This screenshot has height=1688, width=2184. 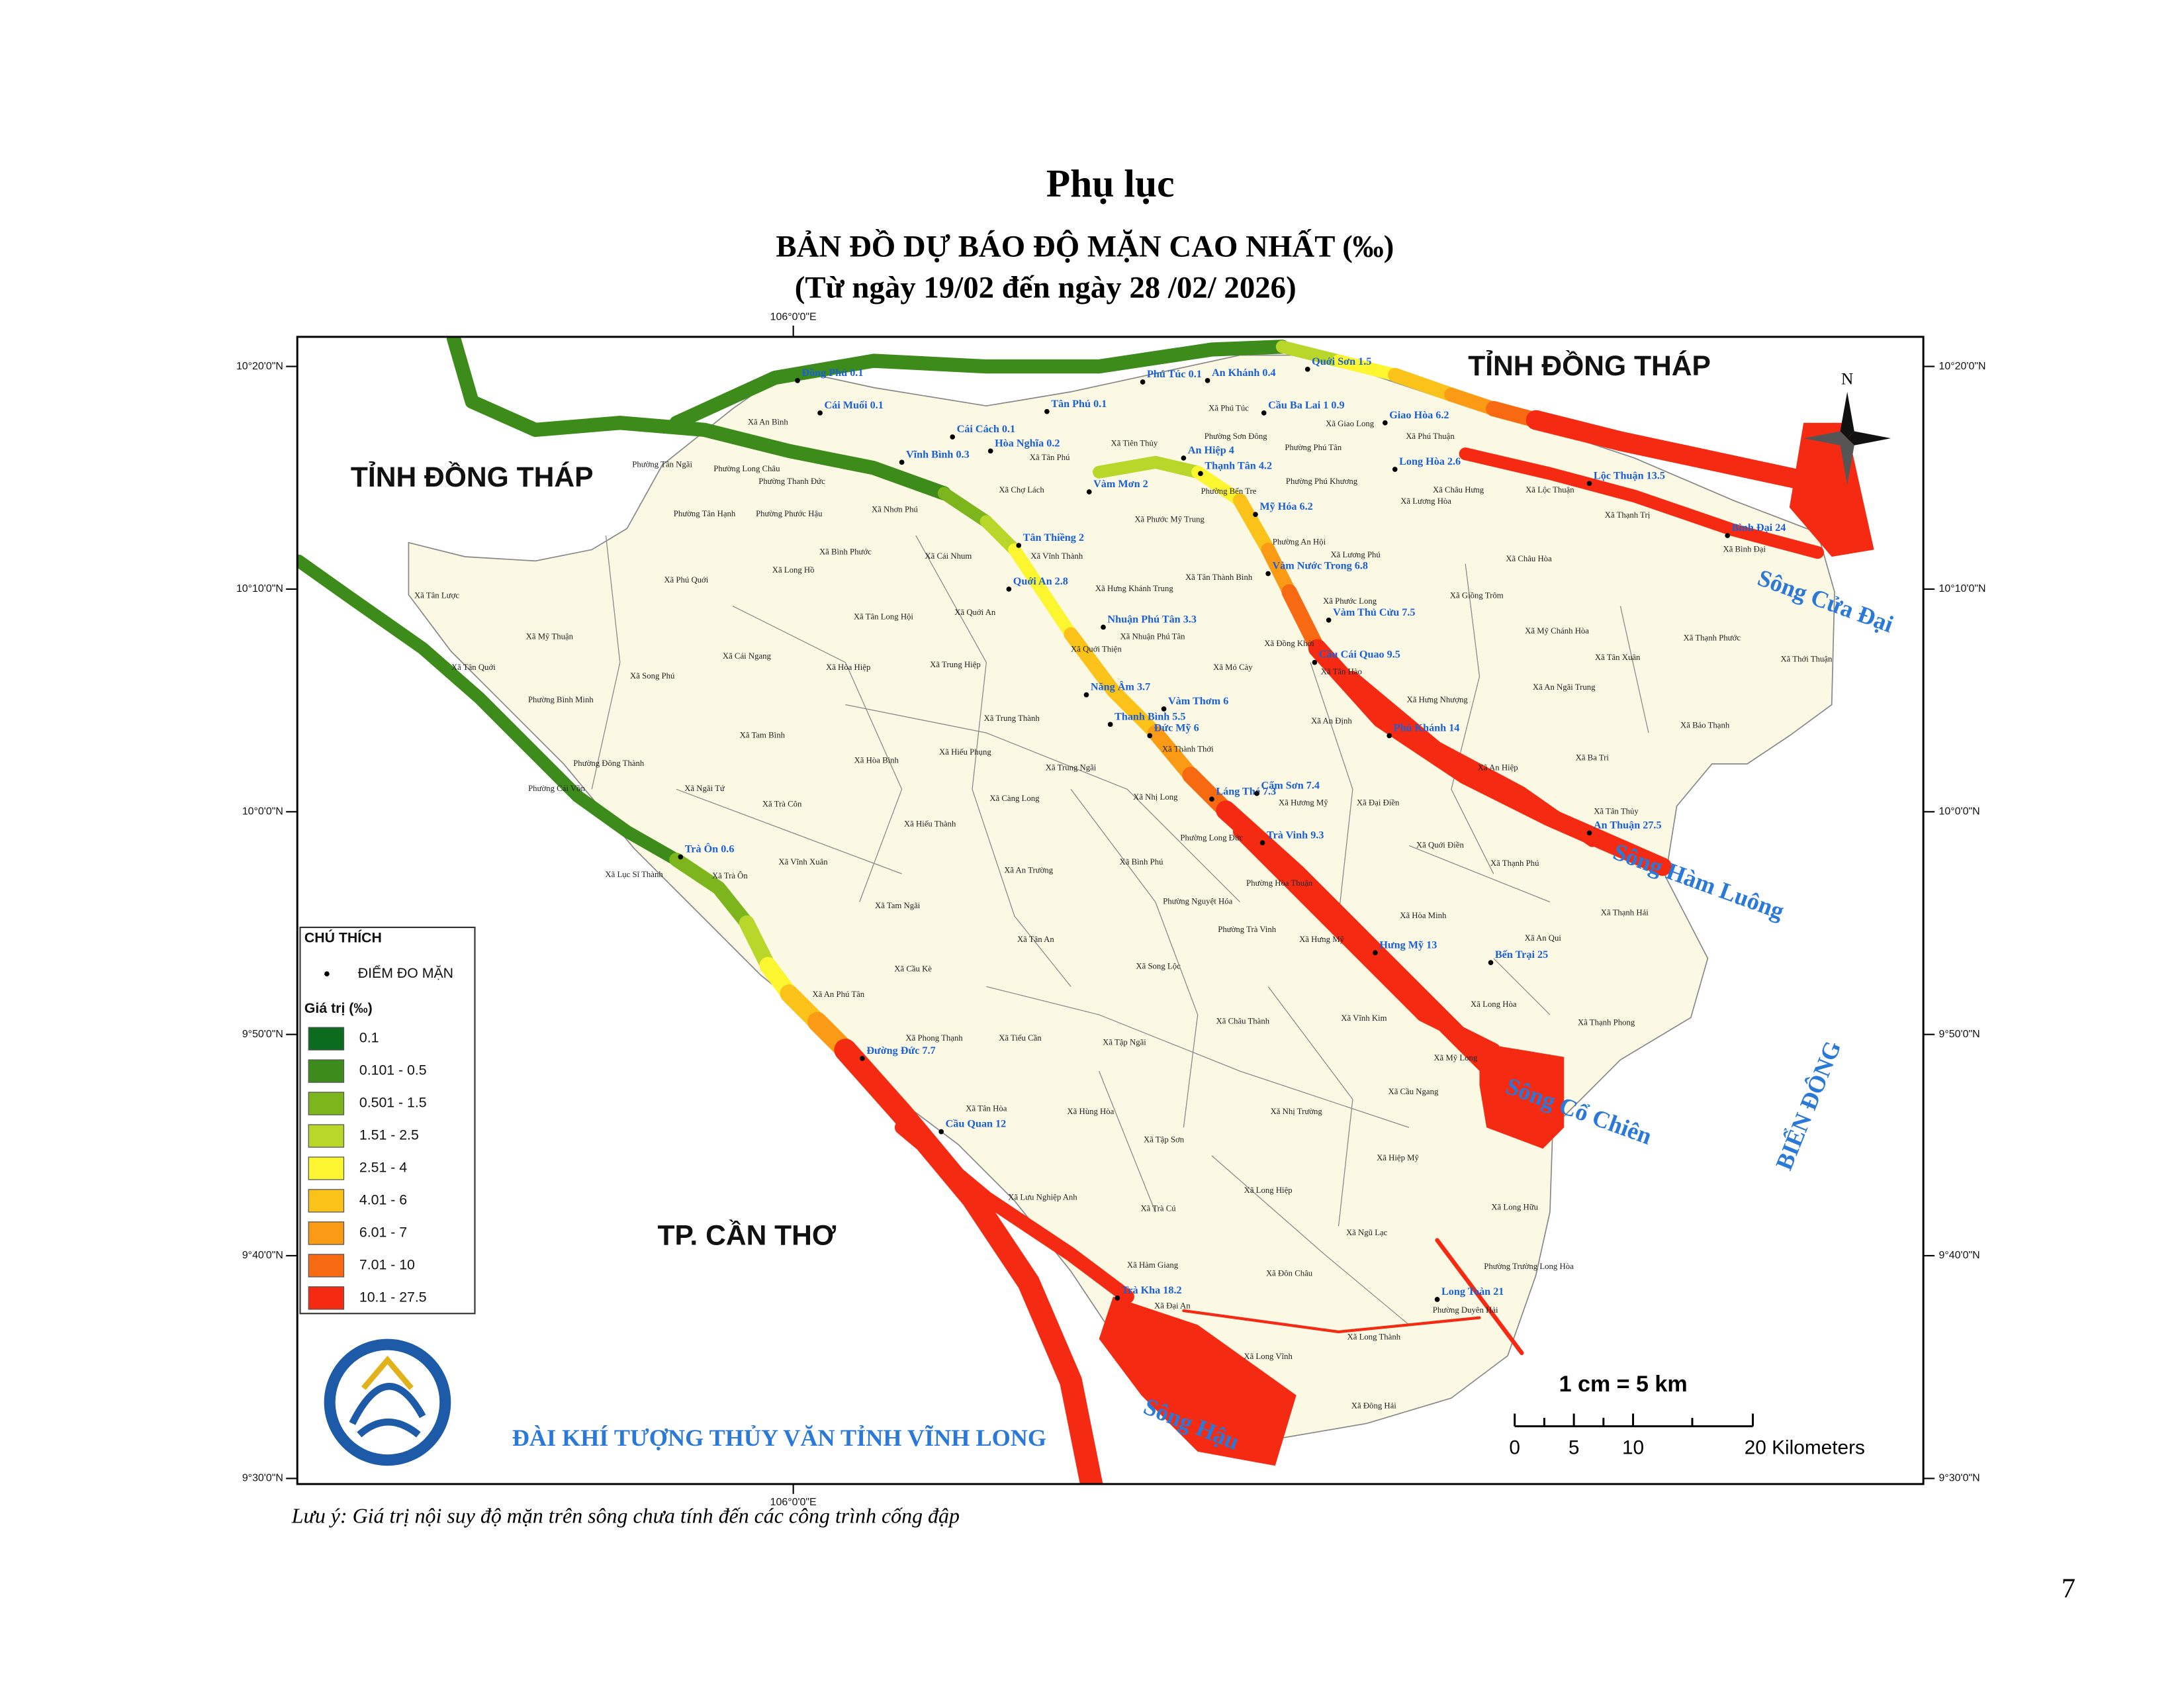 What do you see at coordinates (686, 580) in the screenshot?
I see `commune-label: Xã Phú Quới` at bounding box center [686, 580].